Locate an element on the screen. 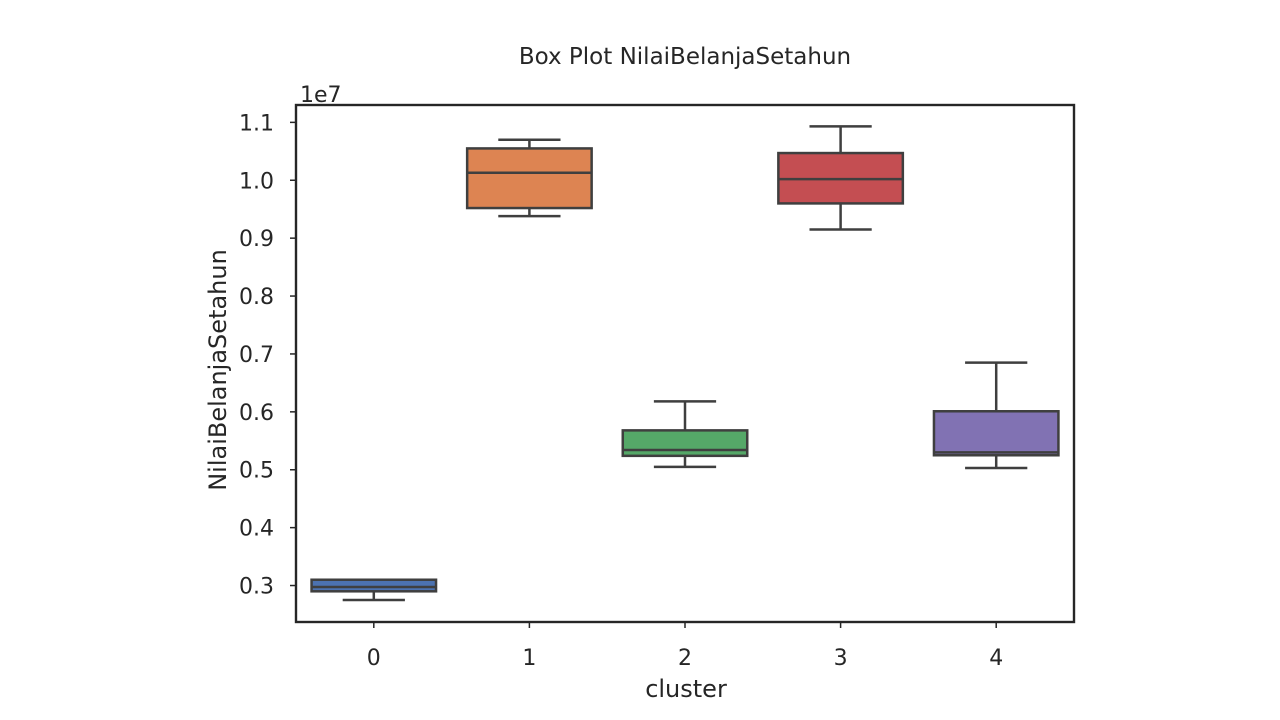  x-axis-label: cluster is located at coordinates (686, 689).